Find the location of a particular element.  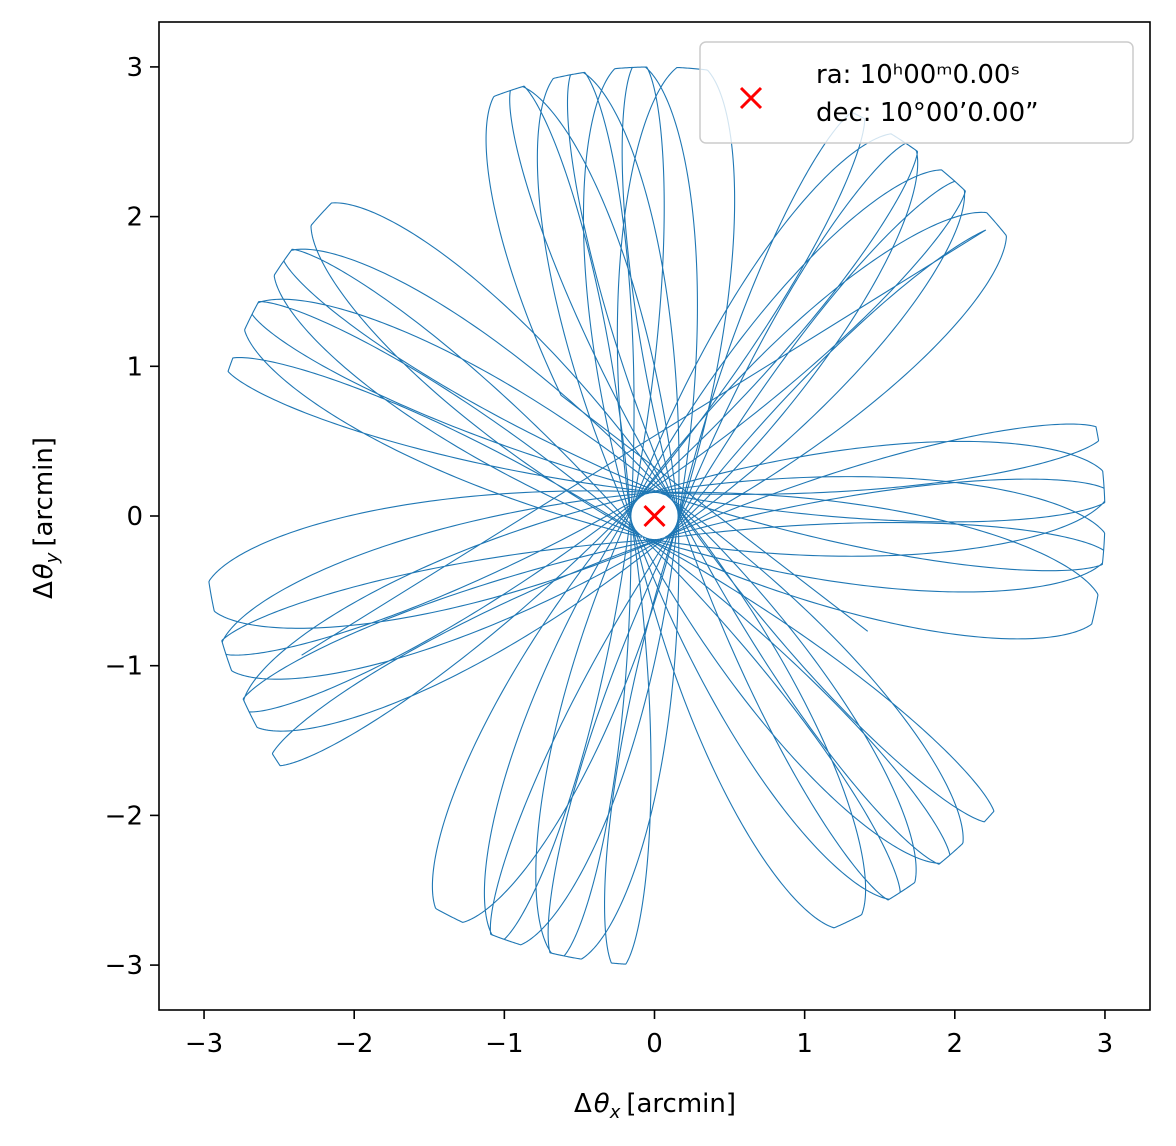

y-axis-label: Δθy[arcmin] is located at coordinates (46, 518).